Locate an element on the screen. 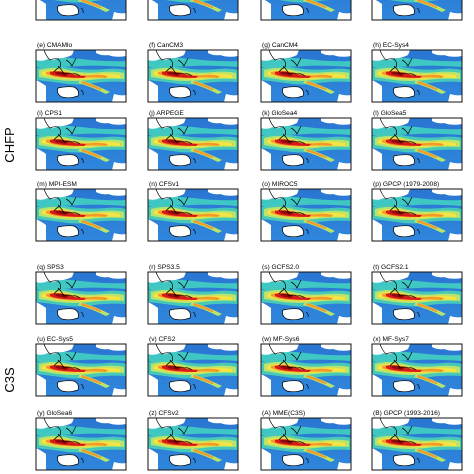 Image resolution: width=474 pixels, height=474 pixels. group-label: CHFP is located at coordinates (9, 144).